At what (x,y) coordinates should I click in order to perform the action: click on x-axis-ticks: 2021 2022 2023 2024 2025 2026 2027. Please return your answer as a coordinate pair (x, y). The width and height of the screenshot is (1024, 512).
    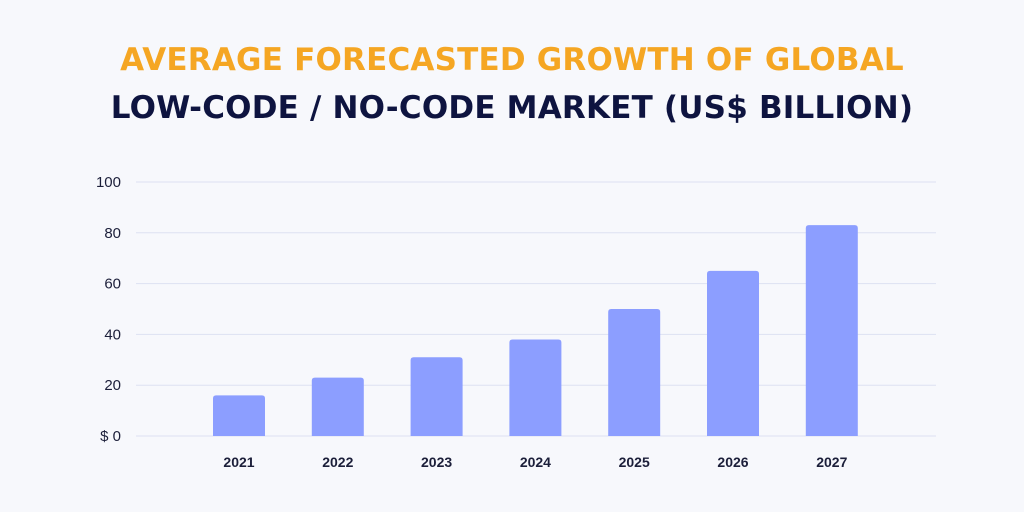
    Looking at the image, I should click on (535, 462).